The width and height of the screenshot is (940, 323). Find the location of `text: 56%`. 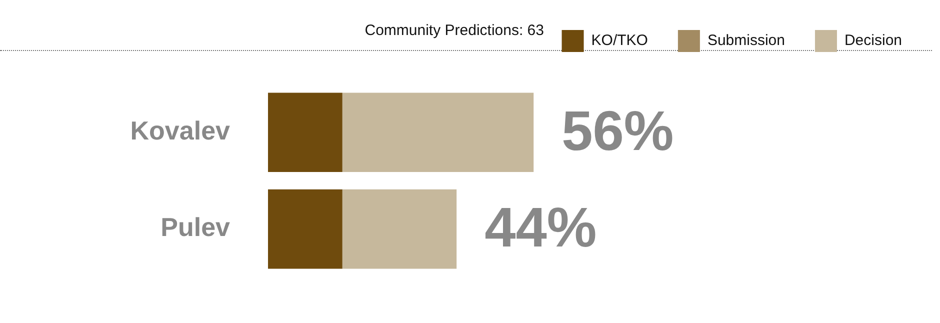

text: 56% is located at coordinates (618, 130).